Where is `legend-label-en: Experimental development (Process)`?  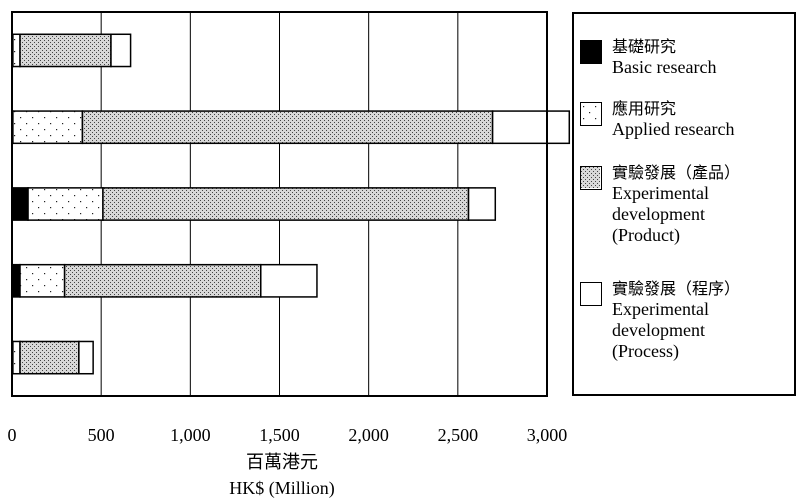
legend-label-en: Experimental development (Process) is located at coordinates (660, 330).